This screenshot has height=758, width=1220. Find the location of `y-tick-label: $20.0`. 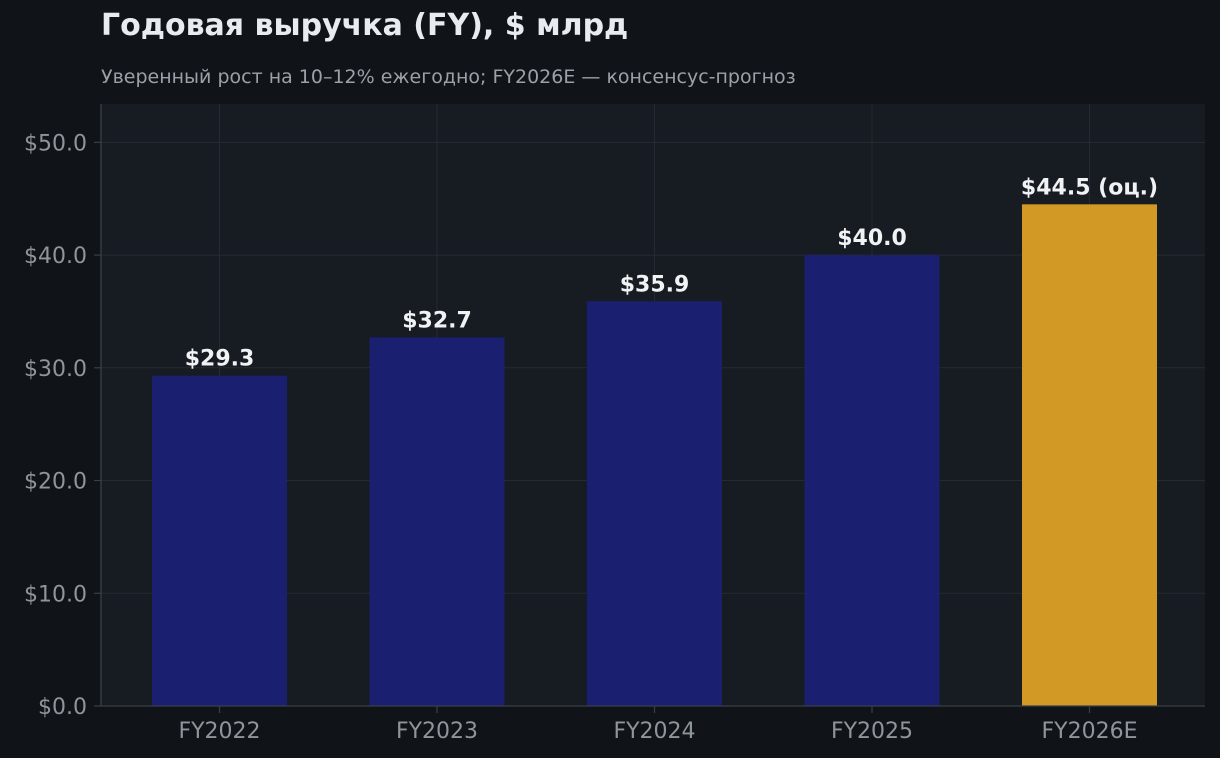

y-tick-label: $20.0 is located at coordinates (55, 482).